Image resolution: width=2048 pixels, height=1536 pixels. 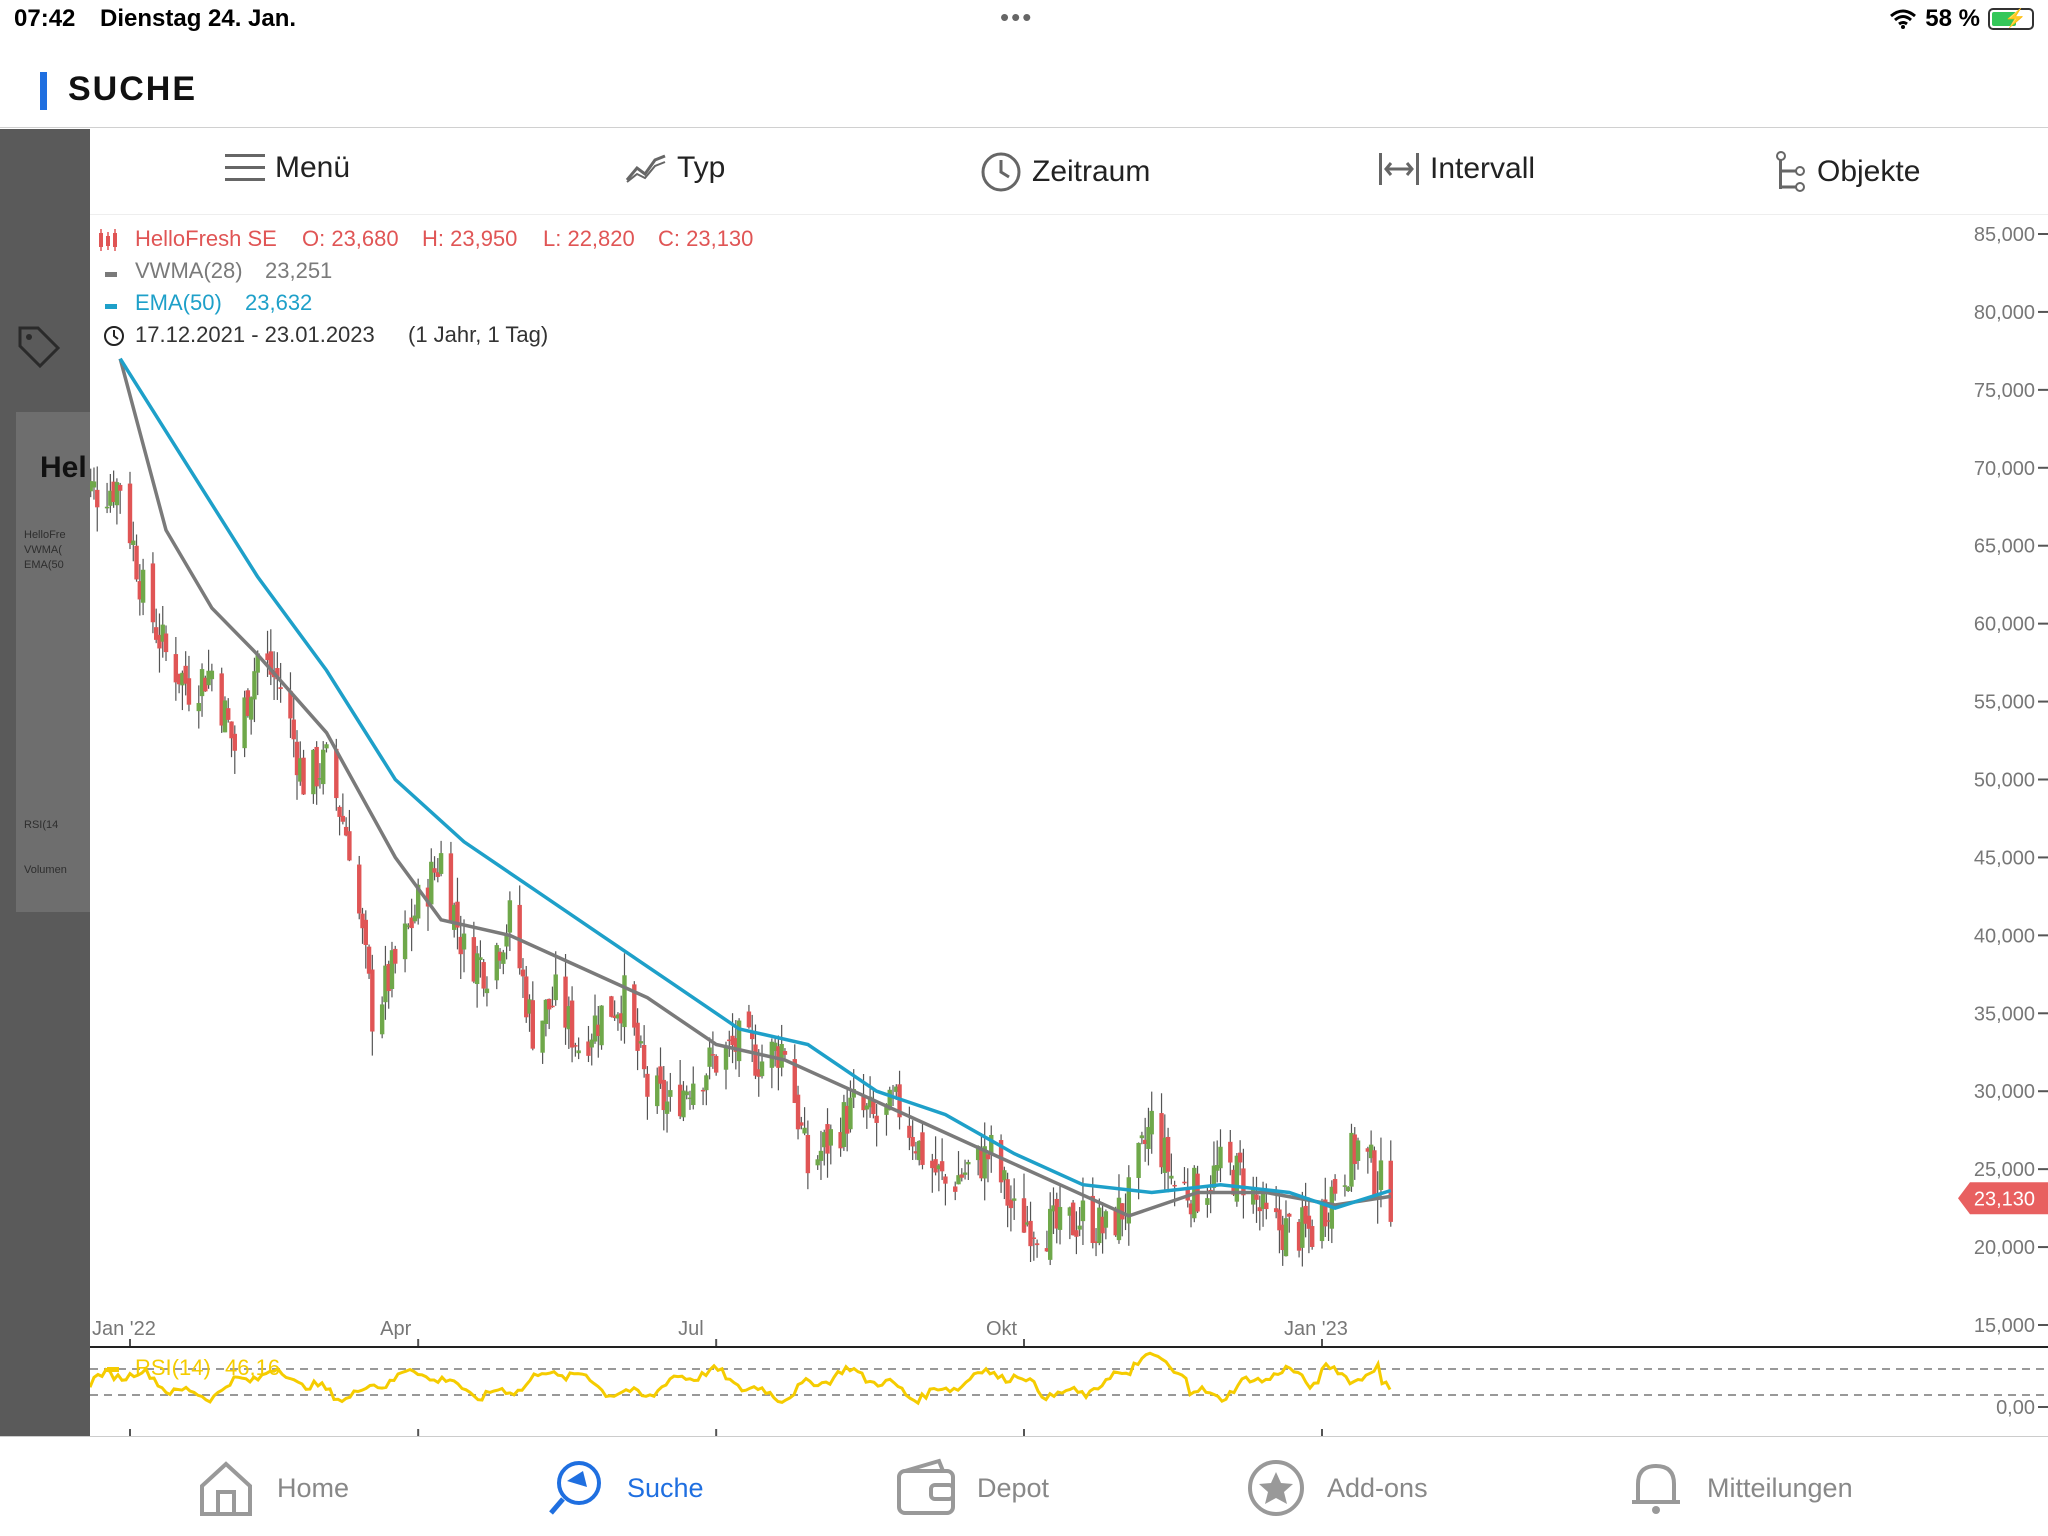 I want to click on background-legend-3: EMA(50, so click(x=44, y=565).